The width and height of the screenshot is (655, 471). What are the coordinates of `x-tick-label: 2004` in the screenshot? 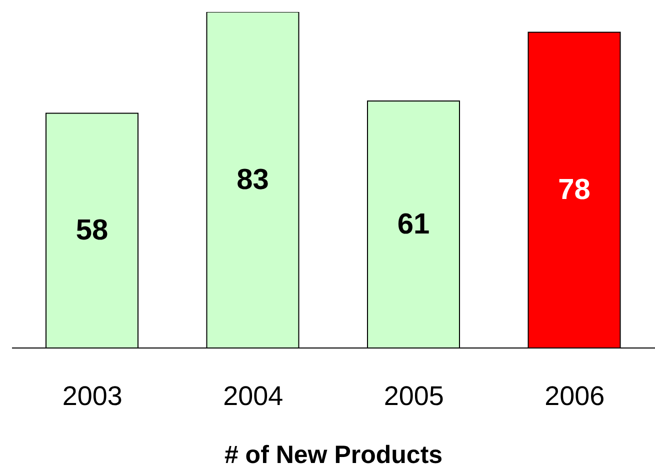 It's located at (253, 396).